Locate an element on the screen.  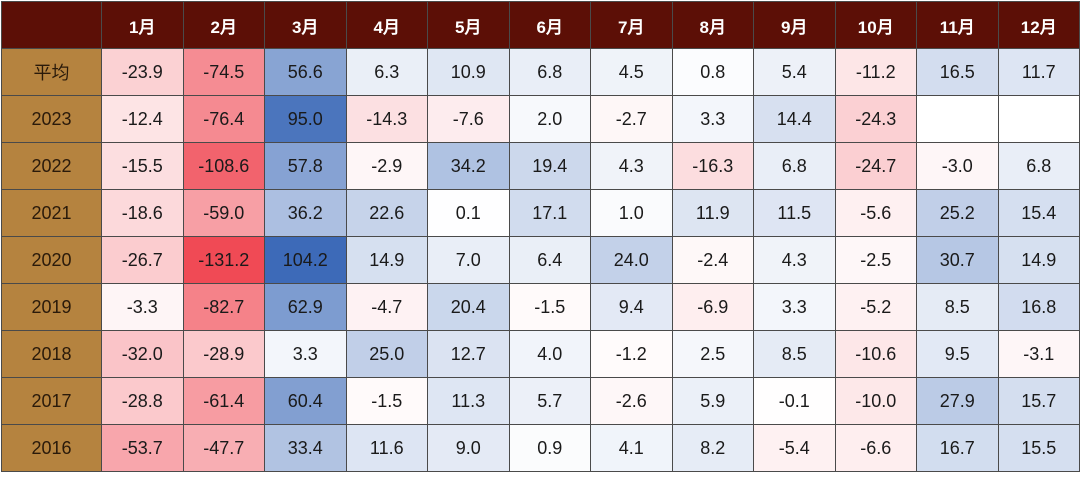
value-cell: -28.9 is located at coordinates (223, 354).